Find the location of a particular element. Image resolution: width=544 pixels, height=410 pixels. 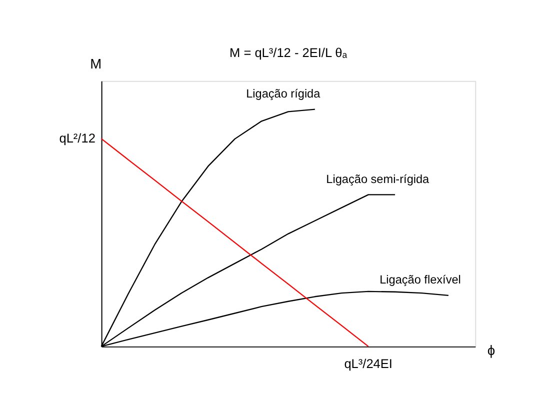

text: qL²/12 is located at coordinates (77, 138).